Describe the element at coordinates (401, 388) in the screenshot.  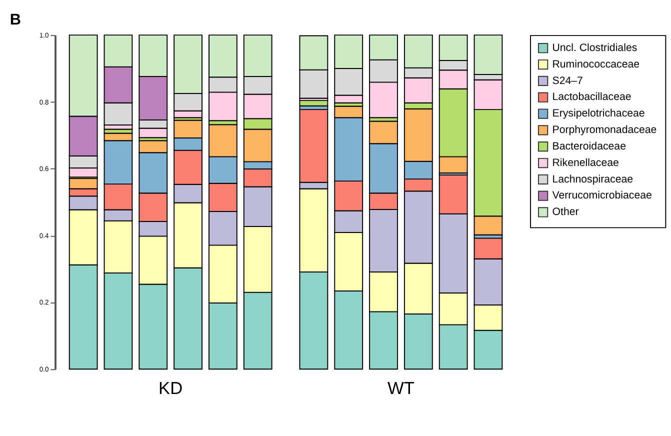
I see `text: WT` at that location.